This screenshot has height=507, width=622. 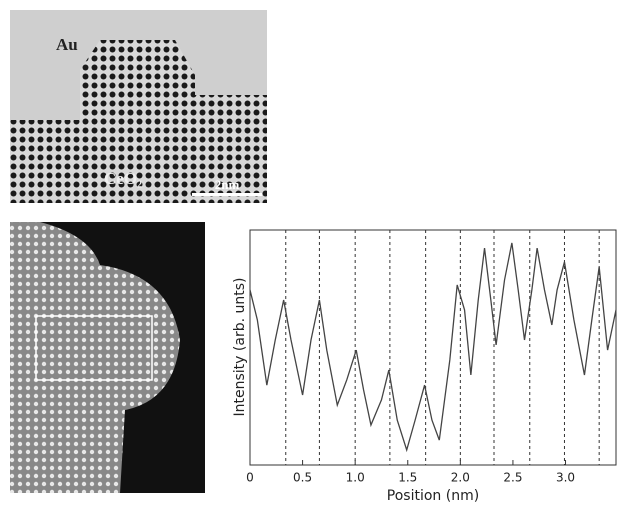 I want to click on x-tick-label: 2.5, so click(x=512, y=478).